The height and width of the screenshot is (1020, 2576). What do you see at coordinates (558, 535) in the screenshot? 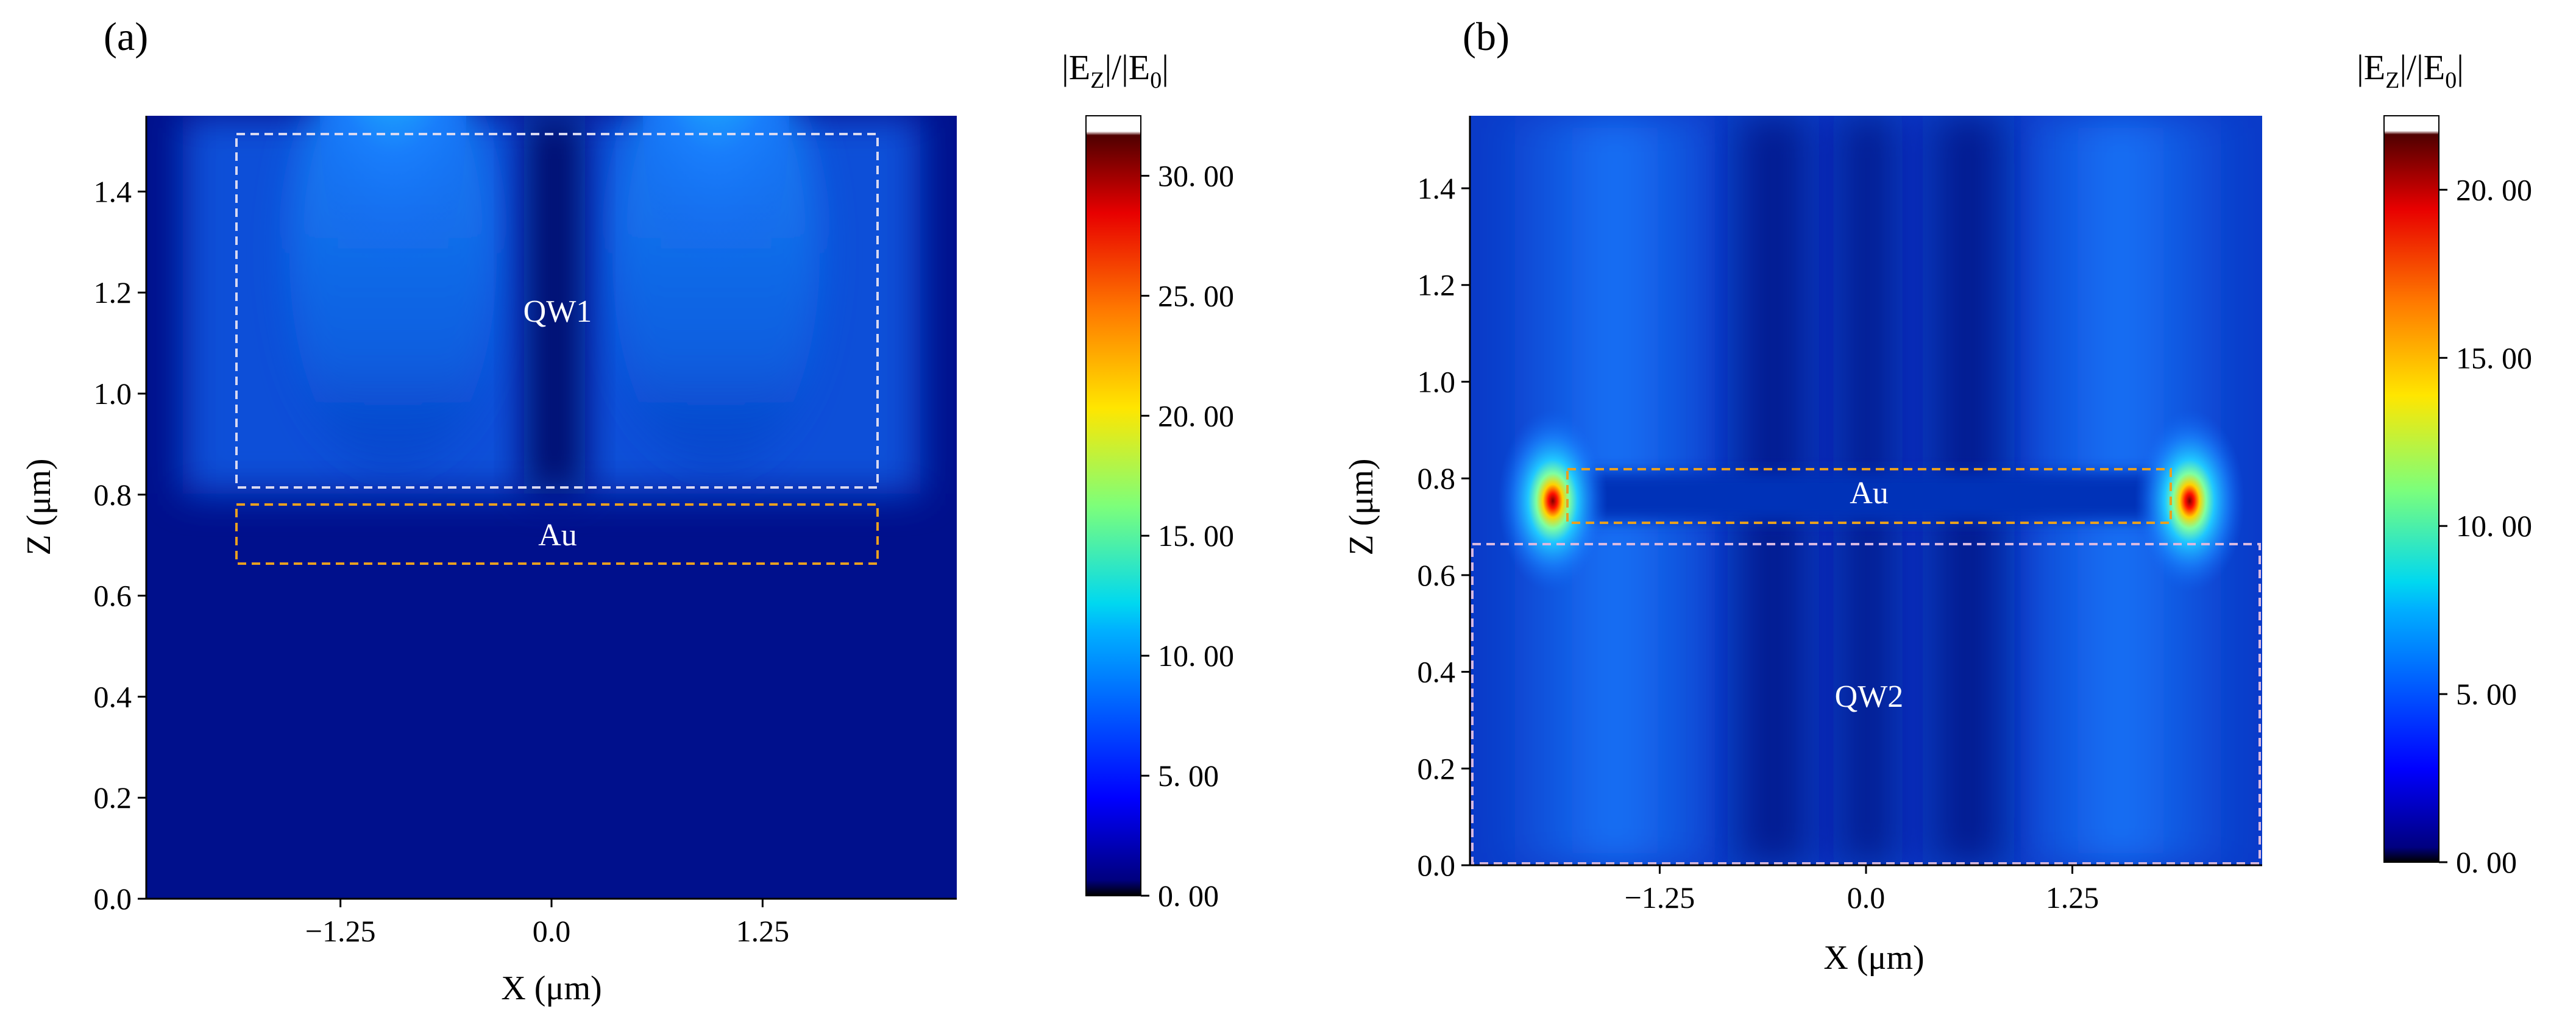
I see `region-au-label-a: Au` at bounding box center [558, 535].